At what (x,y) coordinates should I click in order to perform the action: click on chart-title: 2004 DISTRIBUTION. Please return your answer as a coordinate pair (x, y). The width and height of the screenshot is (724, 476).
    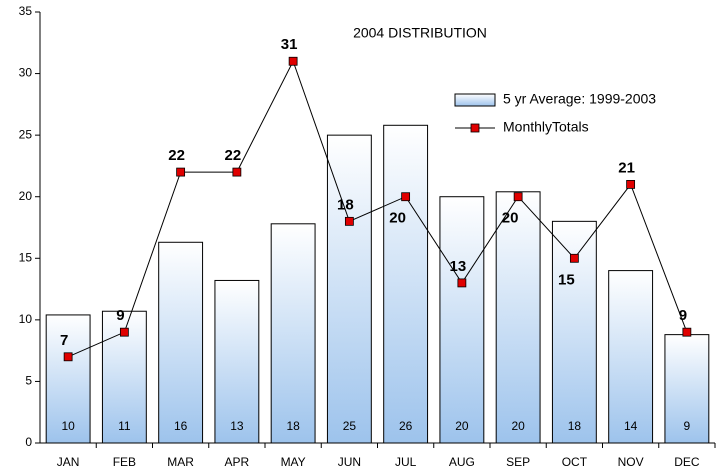
    Looking at the image, I should click on (420, 33).